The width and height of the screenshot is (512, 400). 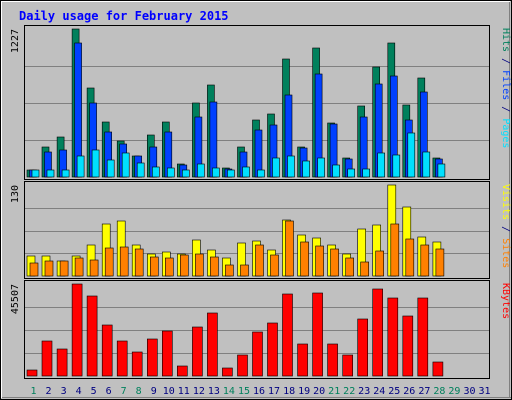 What do you see at coordinates (124, 16) in the screenshot?
I see `chart-title: Daily usage for February 2015` at bounding box center [124, 16].